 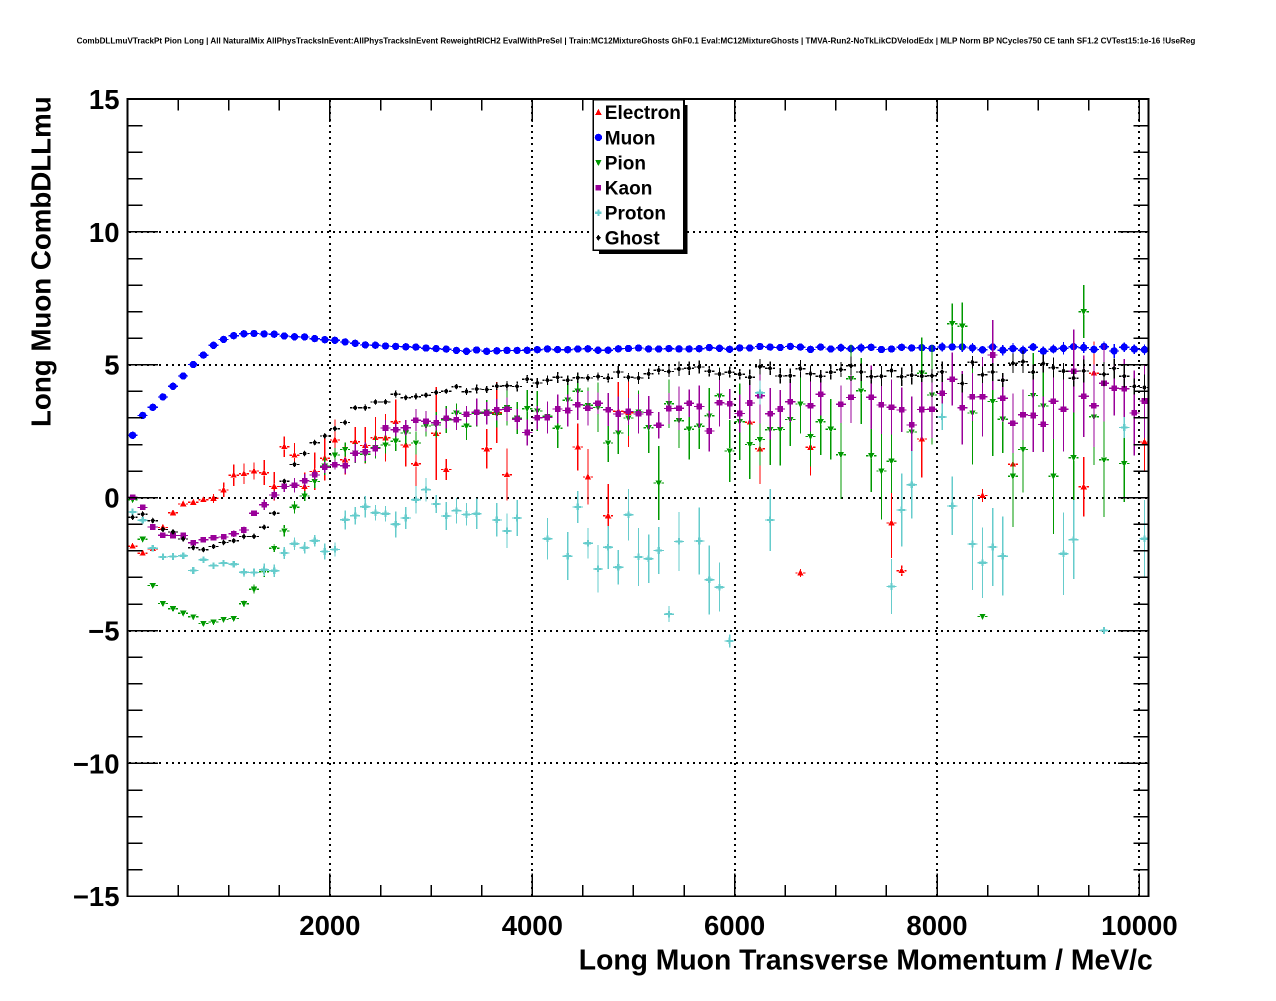 What do you see at coordinates (103, 630) in the screenshot?
I see `svg-text: −5` at bounding box center [103, 630].